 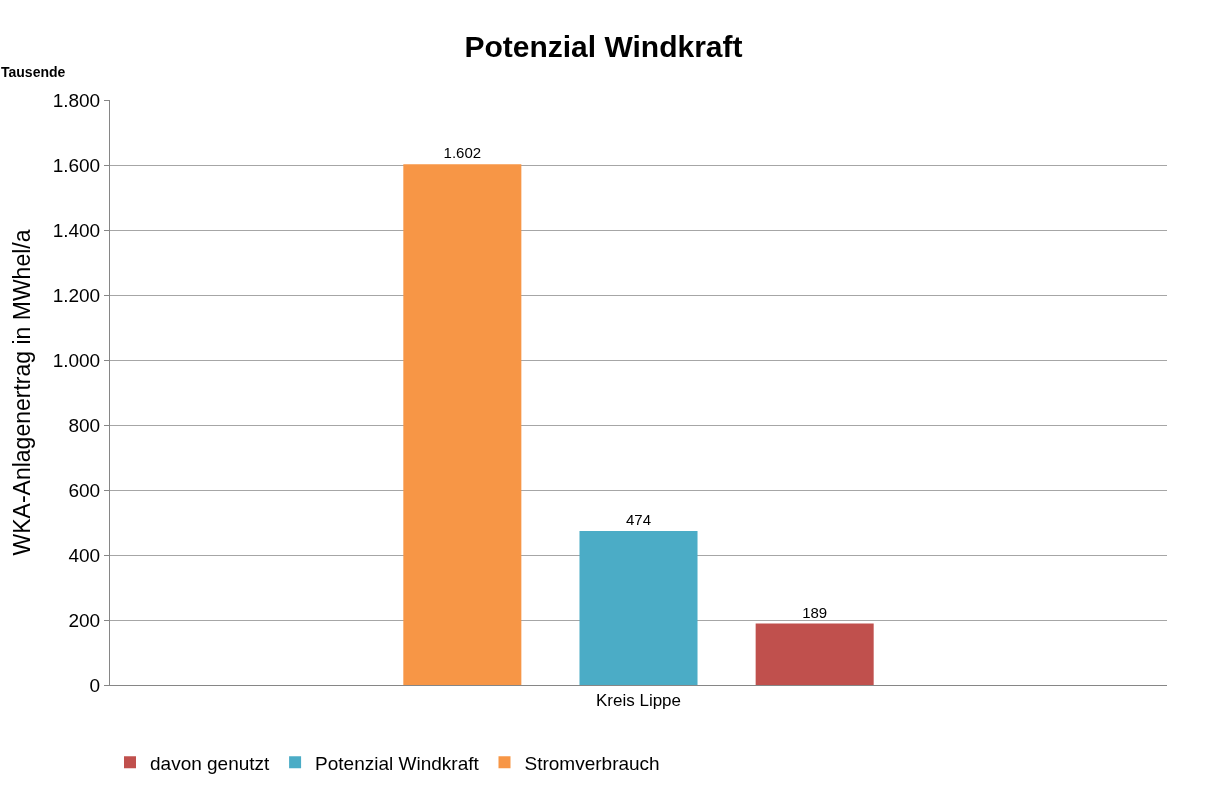 I want to click on y-axis-title: WKA-Anlagenertrag in MWhel/a, so click(x=22, y=392).